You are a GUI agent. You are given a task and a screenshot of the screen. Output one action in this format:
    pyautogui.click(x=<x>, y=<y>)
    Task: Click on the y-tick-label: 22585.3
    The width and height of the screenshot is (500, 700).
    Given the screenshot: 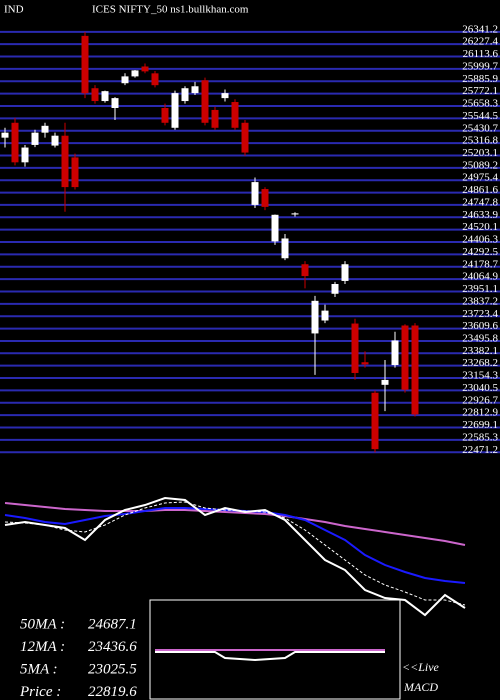 What is the action you would take?
    pyautogui.click(x=480, y=437)
    